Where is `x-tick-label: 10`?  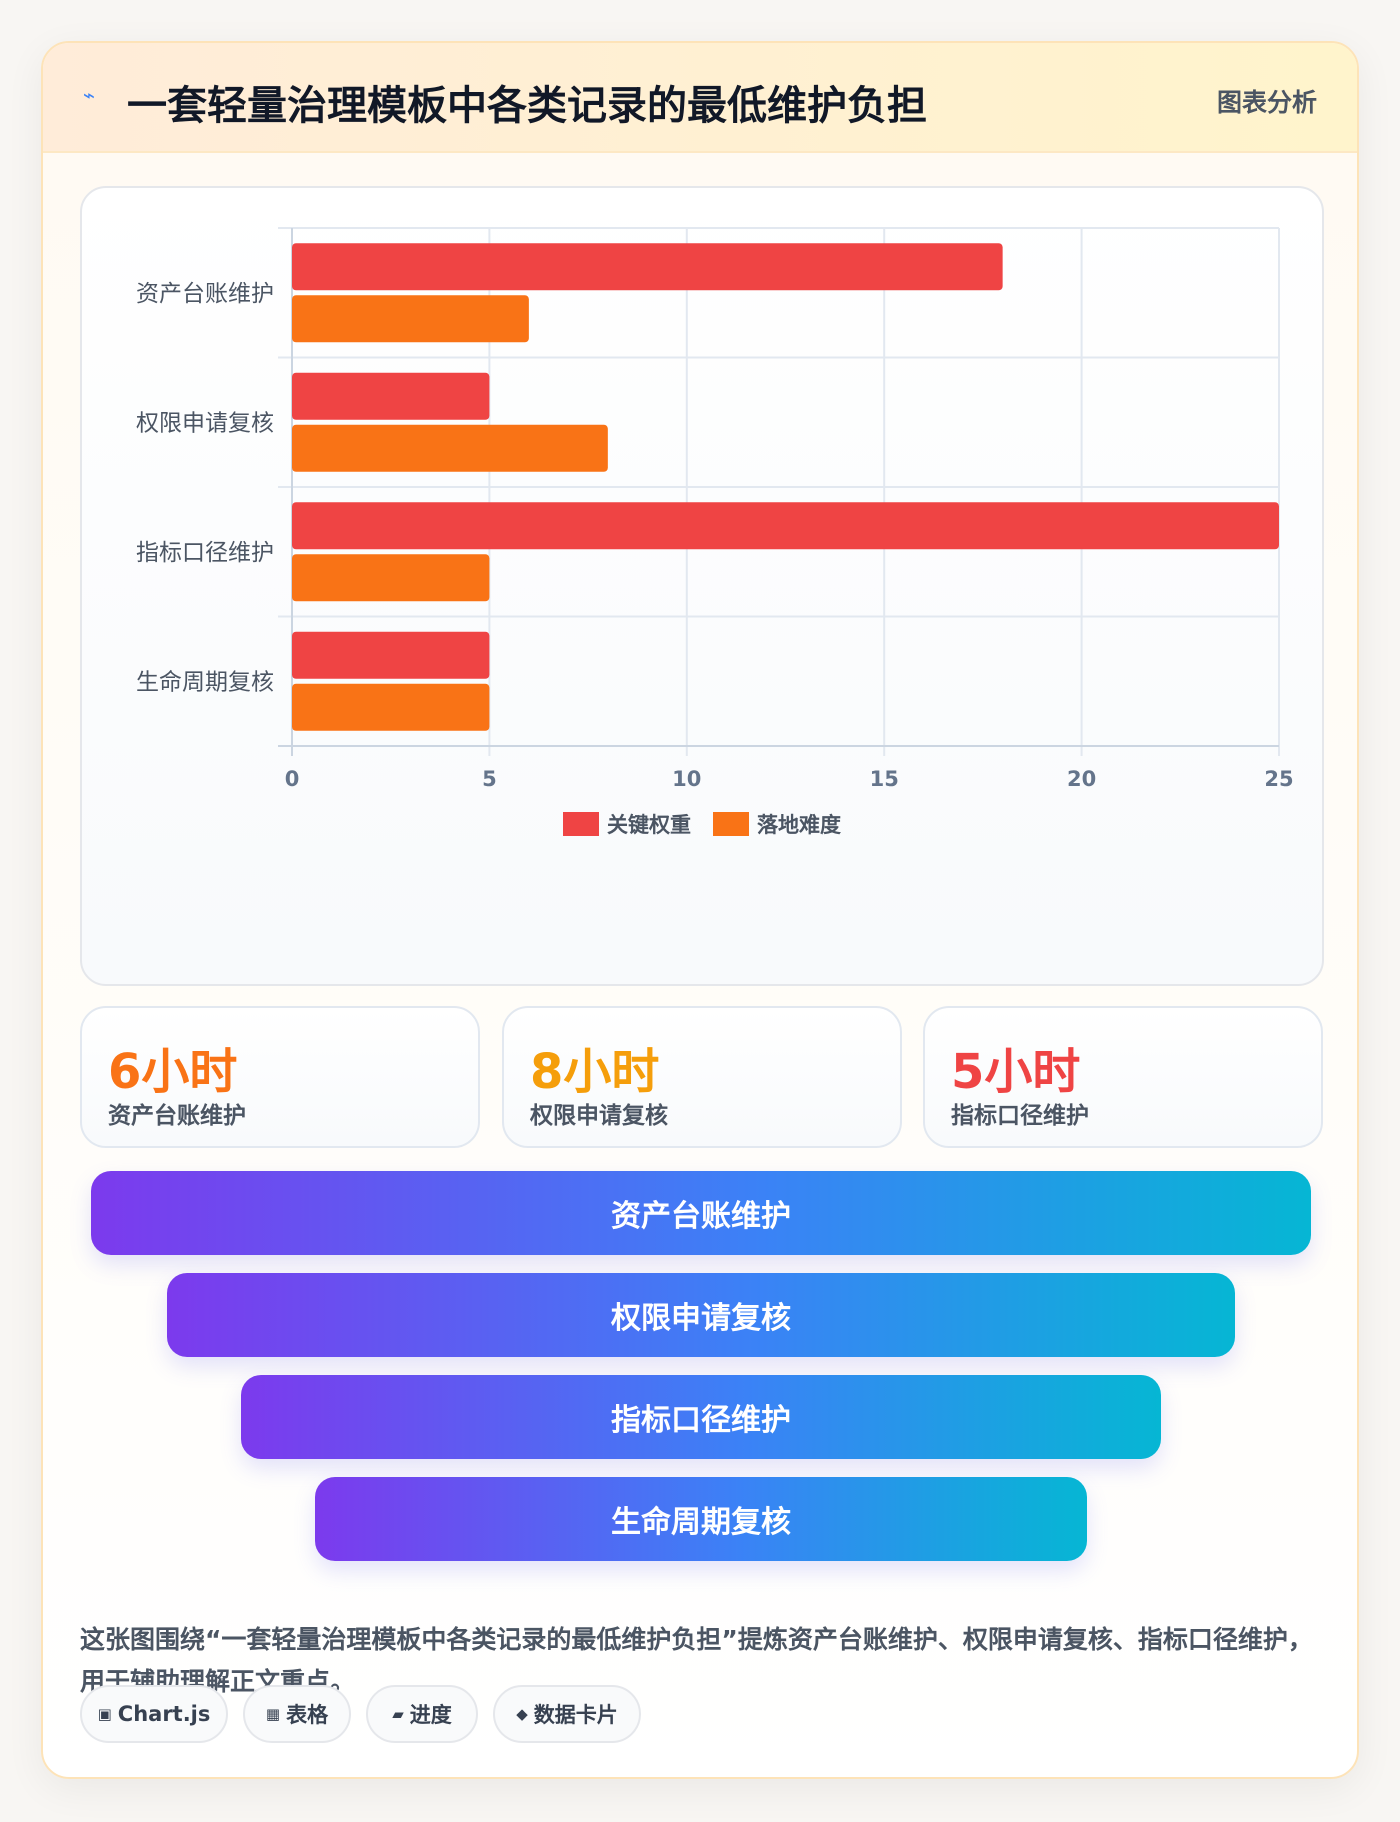 x-tick-label: 10 is located at coordinates (686, 779).